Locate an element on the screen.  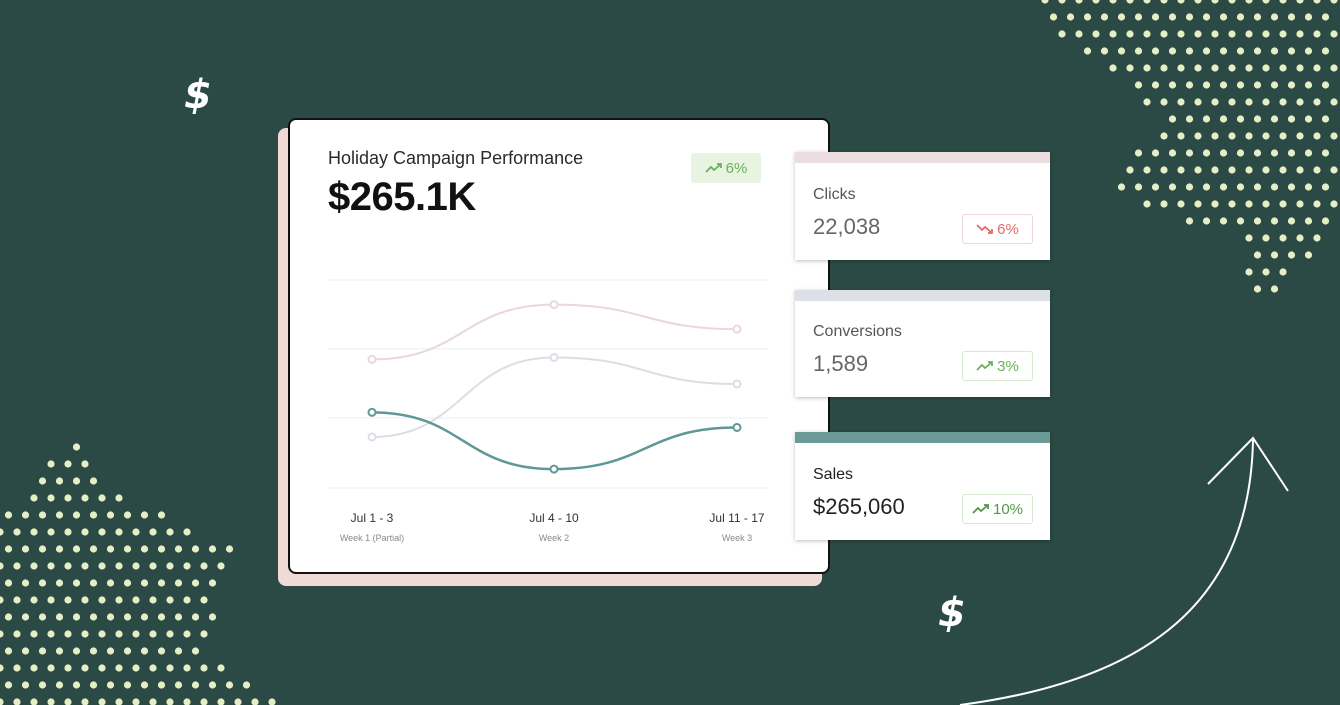
change-badge-text: 10% is located at coordinates (1008, 509).